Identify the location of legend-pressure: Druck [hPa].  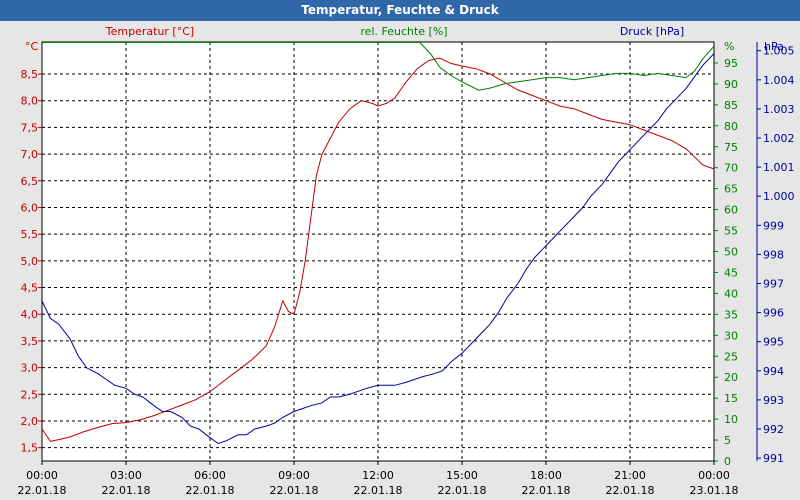
(652, 31).